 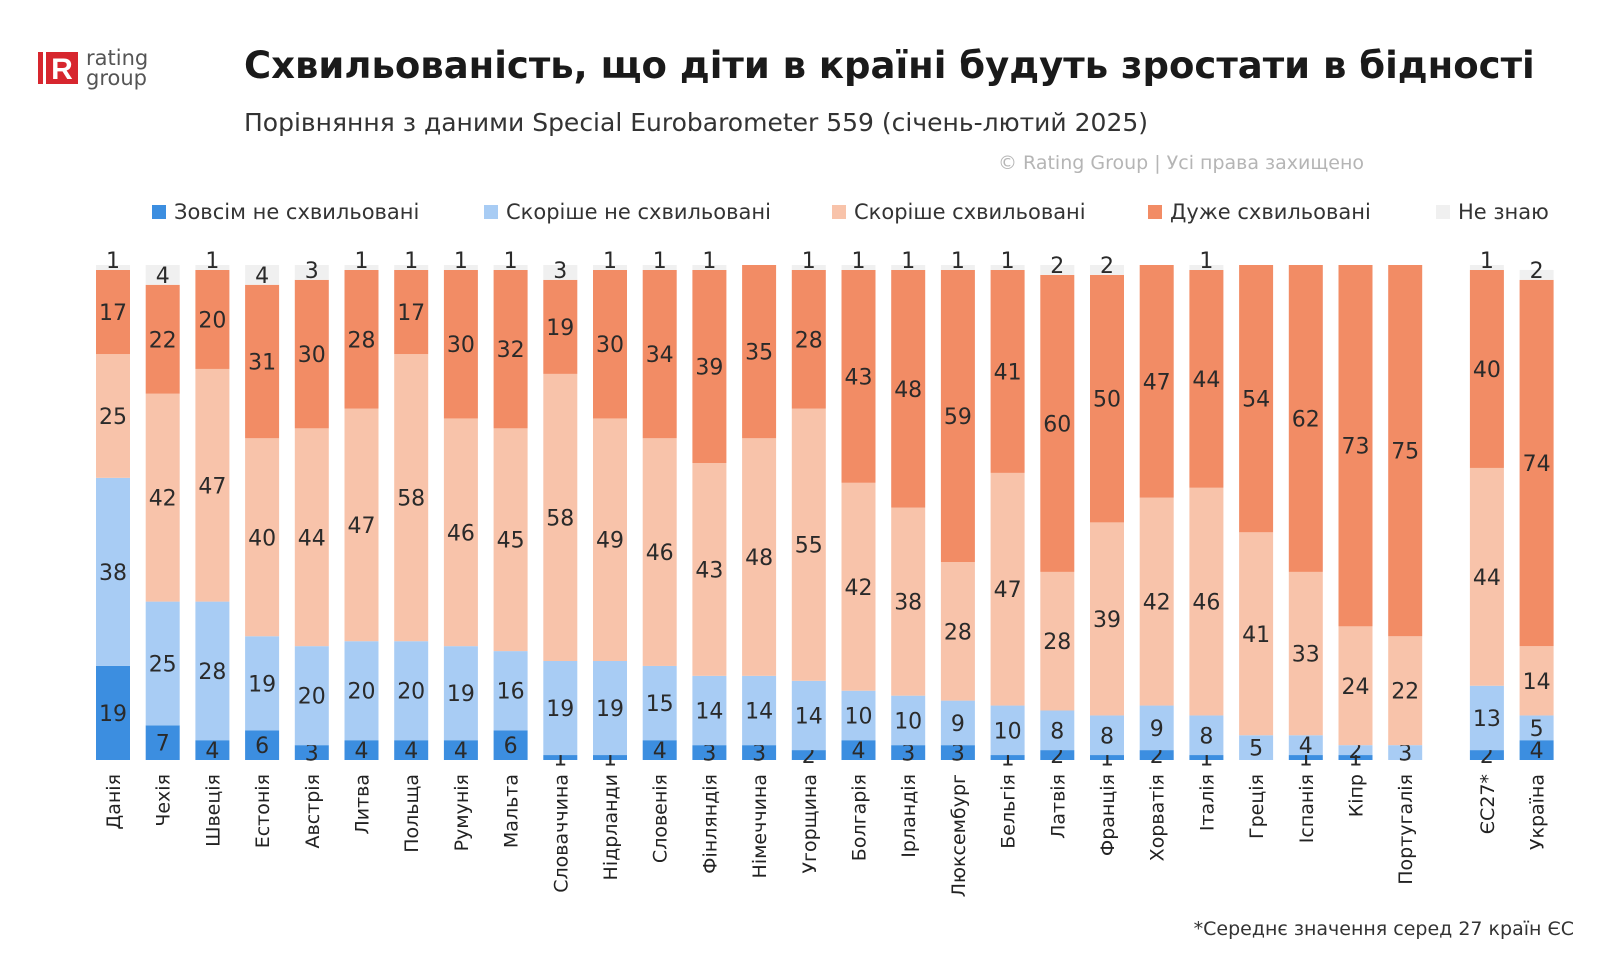 I want to click on legend-label-rather-not: Скоріше не схвильовані, so click(x=638, y=212).